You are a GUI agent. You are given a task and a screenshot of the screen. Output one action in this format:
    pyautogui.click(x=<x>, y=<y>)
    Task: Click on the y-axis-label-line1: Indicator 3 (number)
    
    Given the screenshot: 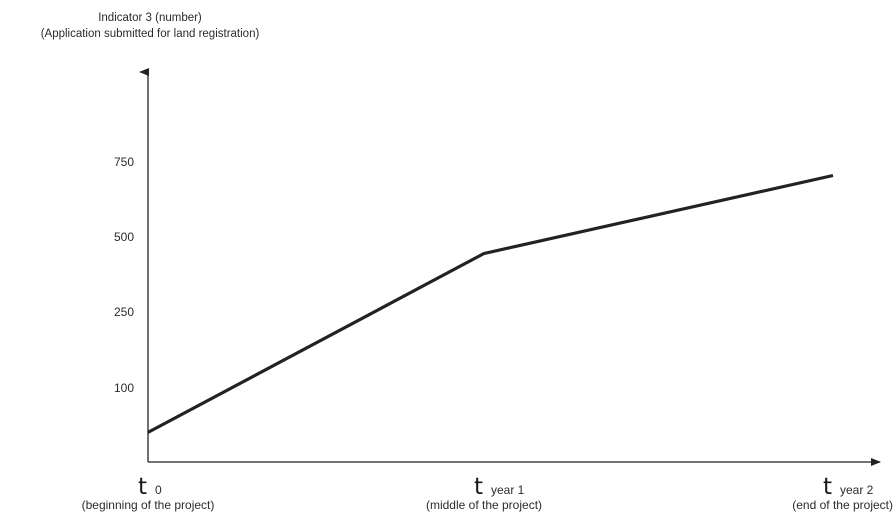 What is the action you would take?
    pyautogui.click(x=150, y=18)
    